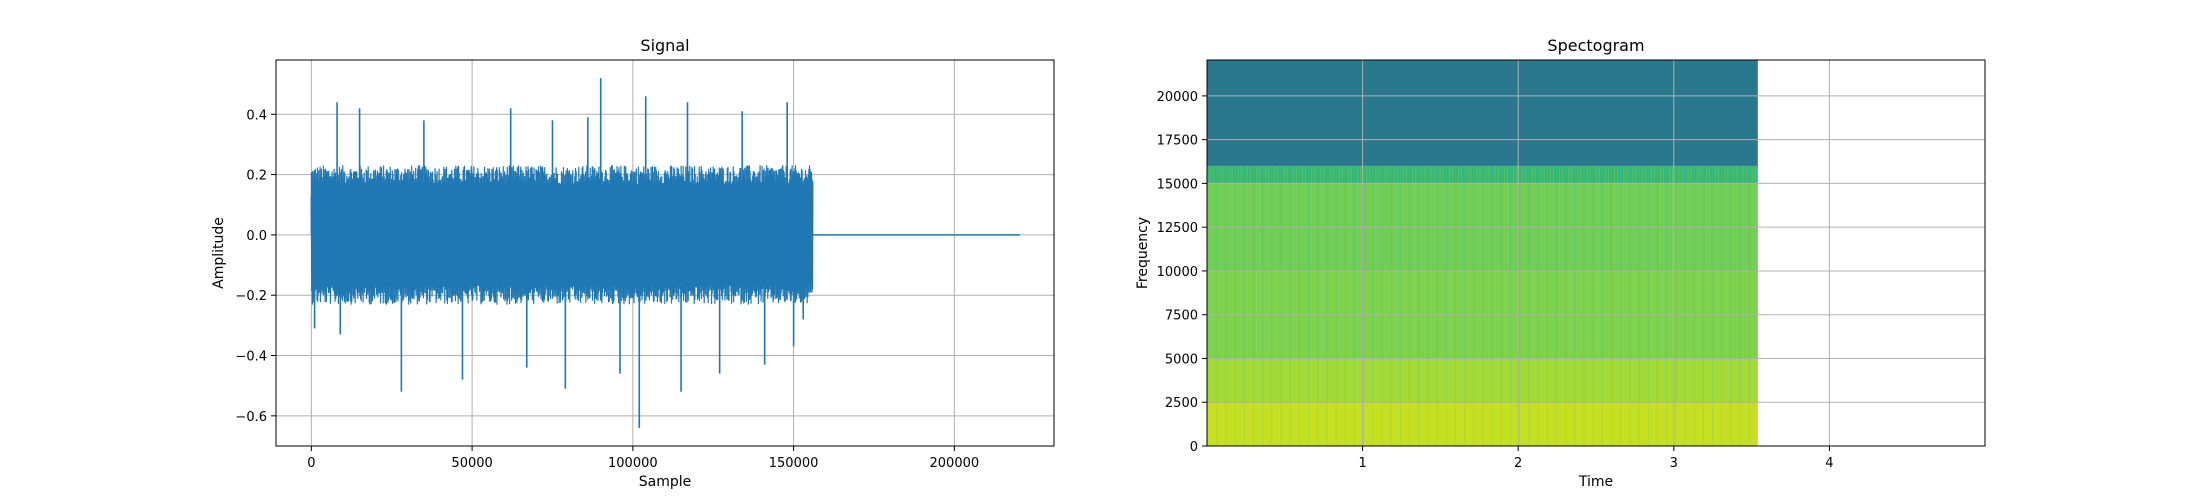 This screenshot has width=2200, height=500. I want to click on signal-x-tick-label: 100000, so click(633, 463).